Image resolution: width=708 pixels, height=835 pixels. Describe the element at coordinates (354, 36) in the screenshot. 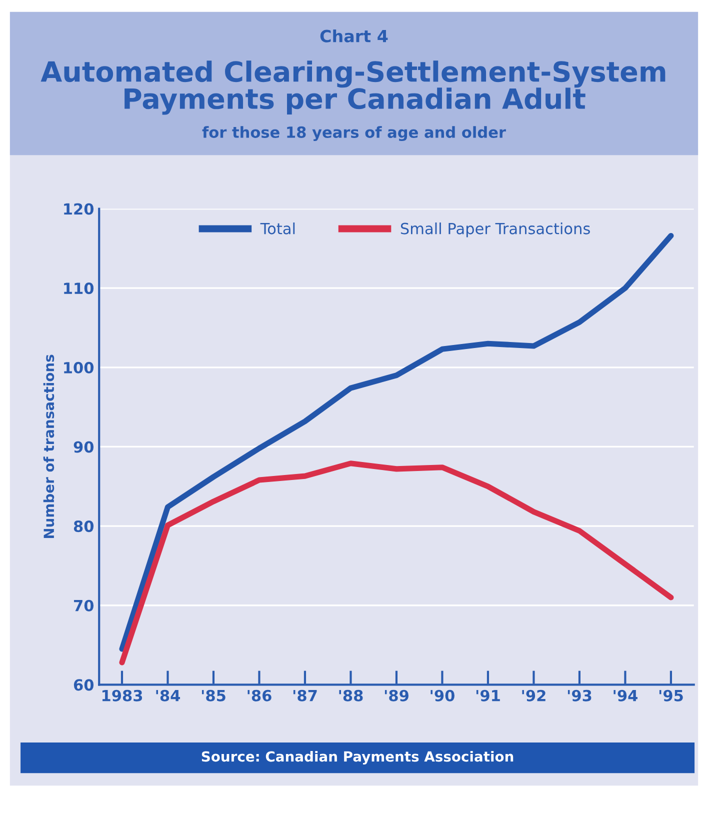

I see `caption: Chart 4` at that location.